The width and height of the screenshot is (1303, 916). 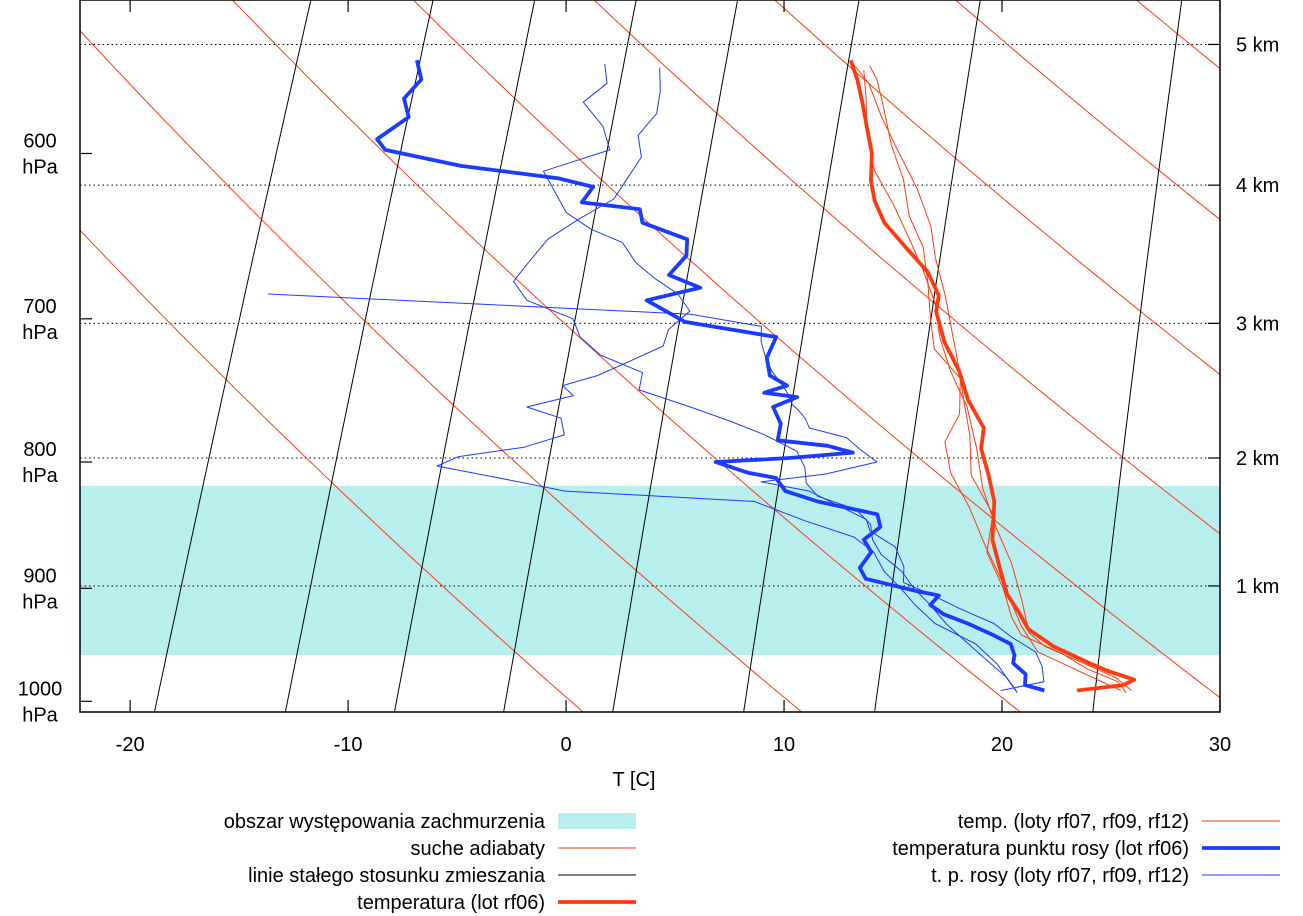 I want to click on x-tick-label: 20, so click(x=1002, y=745).